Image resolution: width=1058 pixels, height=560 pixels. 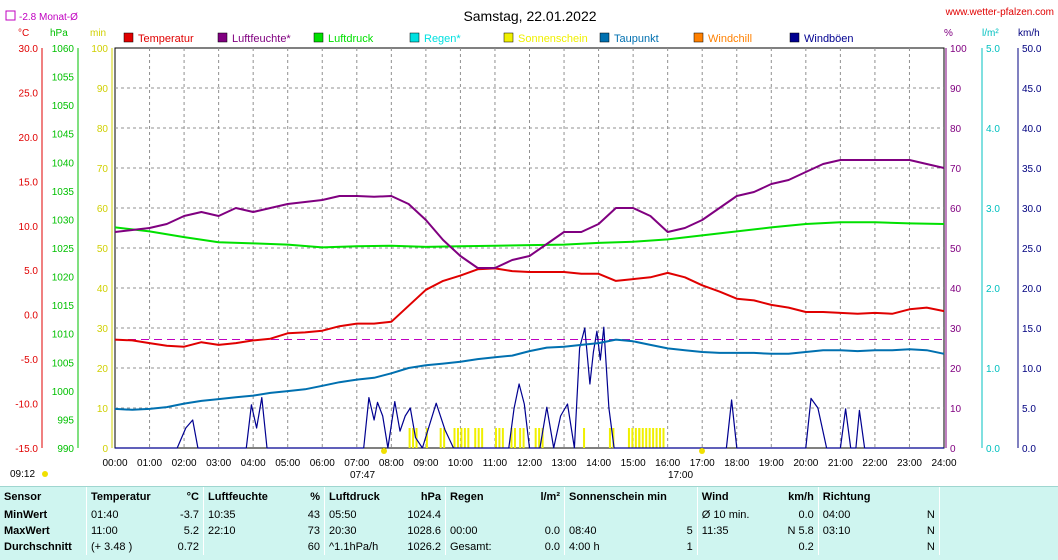 I want to click on cell: 11:35, so click(x=736, y=531).